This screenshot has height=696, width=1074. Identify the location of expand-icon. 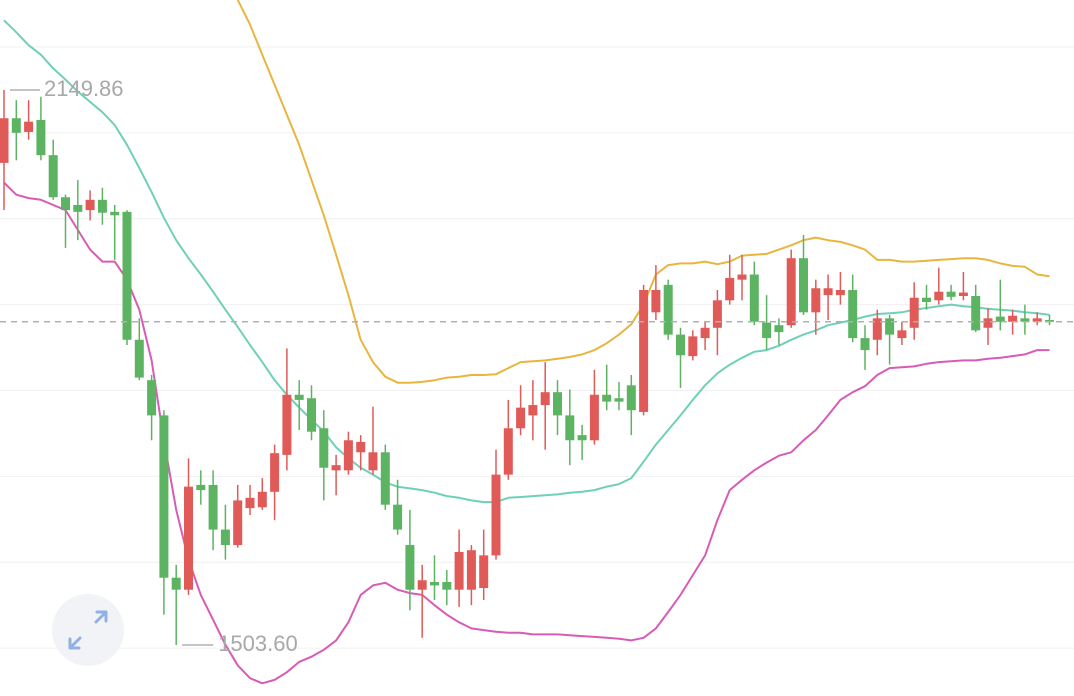
(88, 630).